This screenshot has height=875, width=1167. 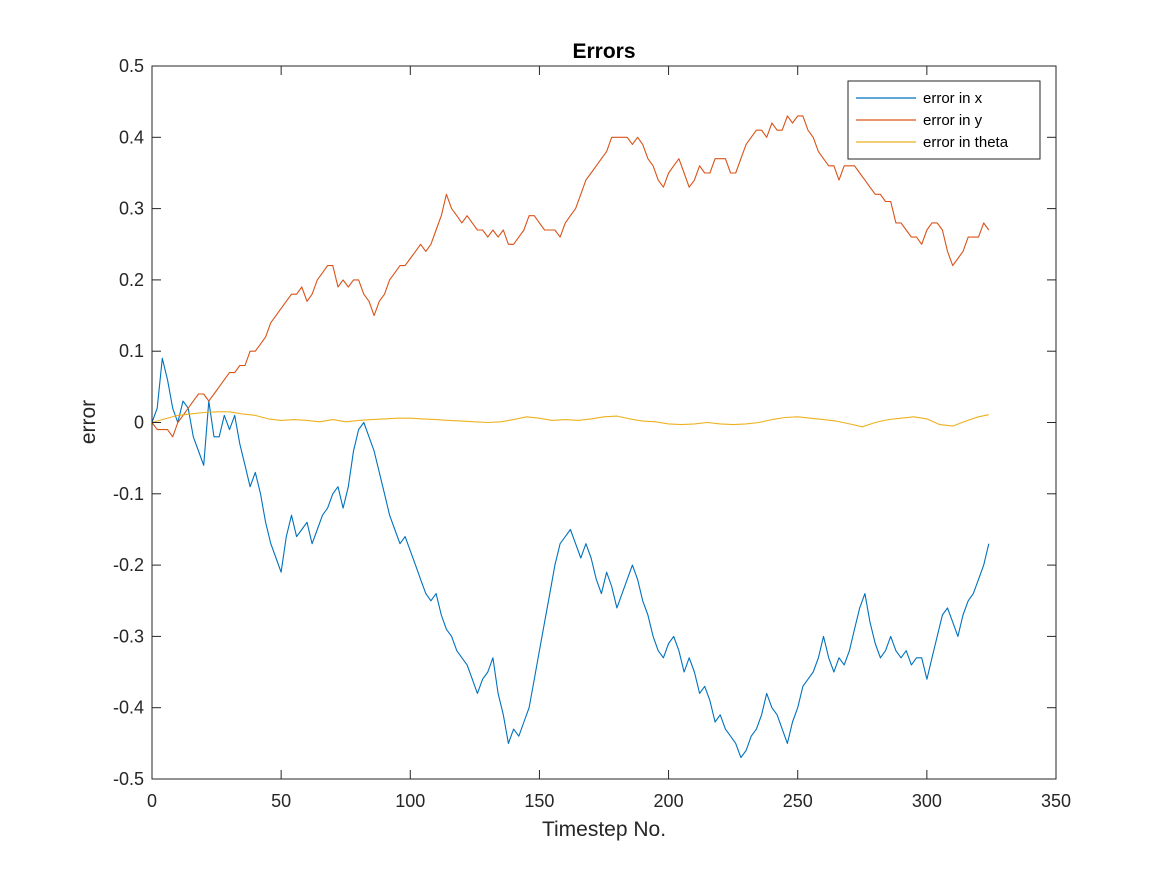 I want to click on y-tick-label: 0.5, so click(x=131, y=66).